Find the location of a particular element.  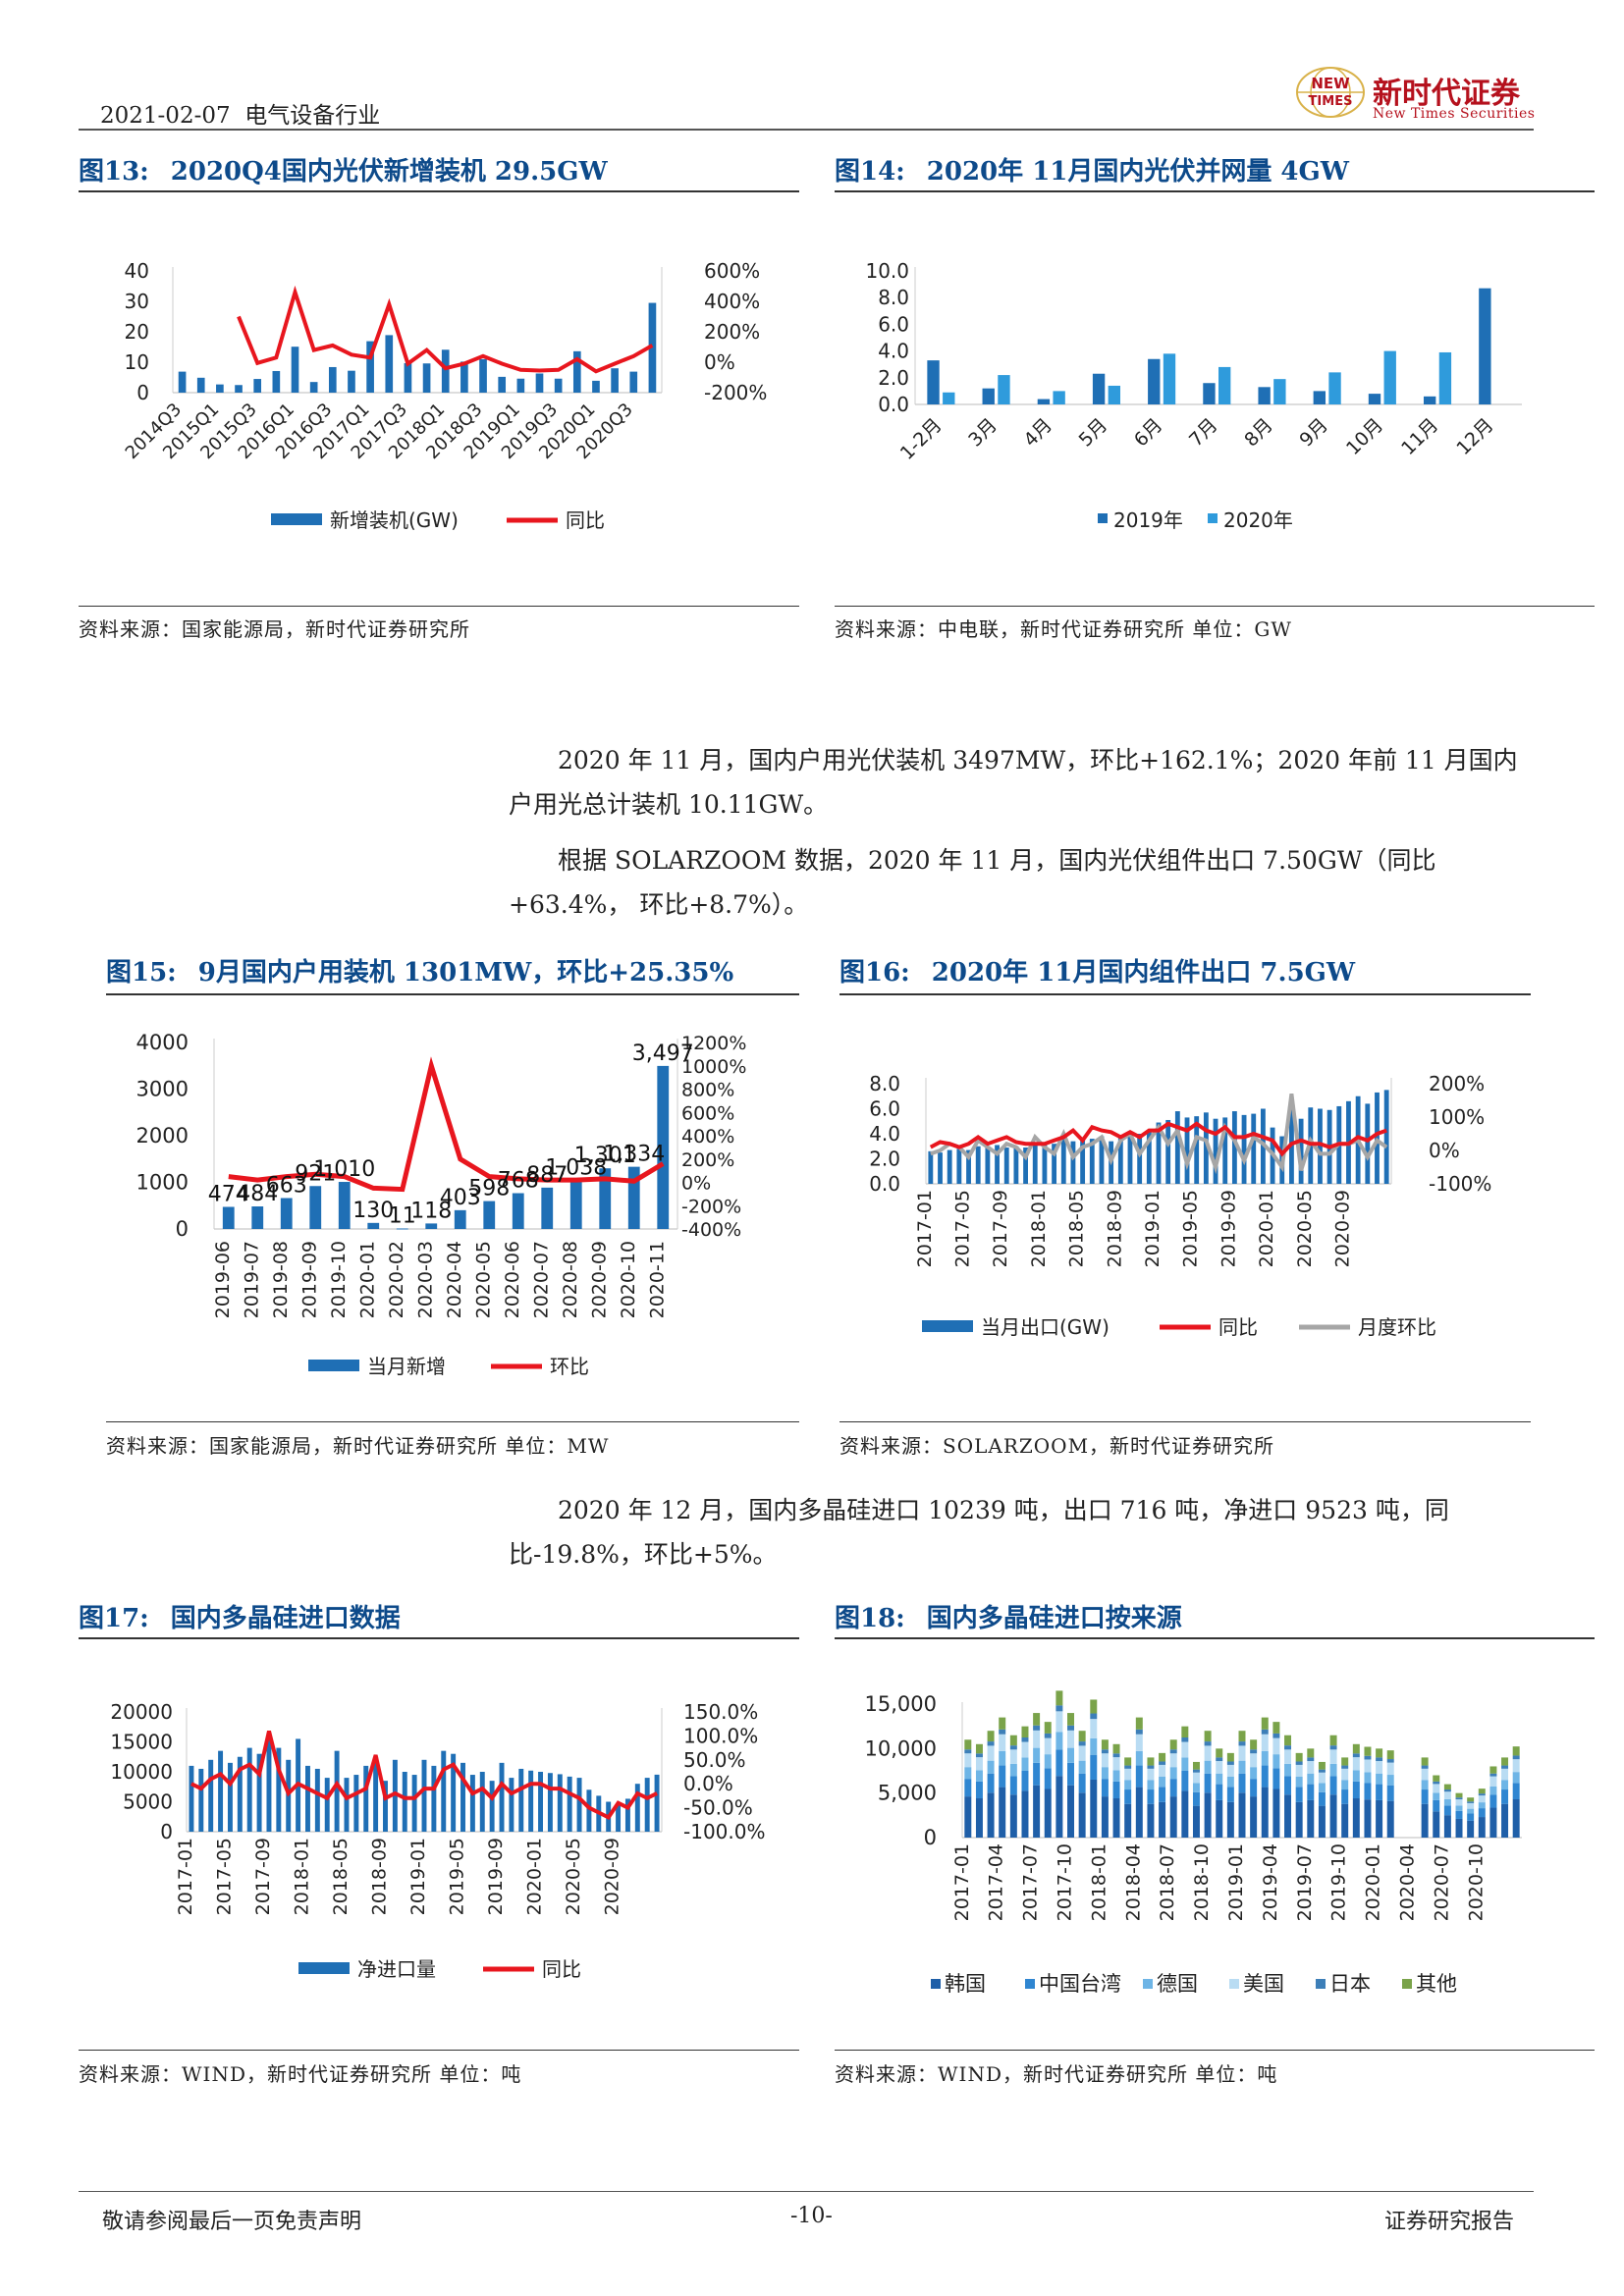

y2-tick-label: -50.0% is located at coordinates (718, 1808).